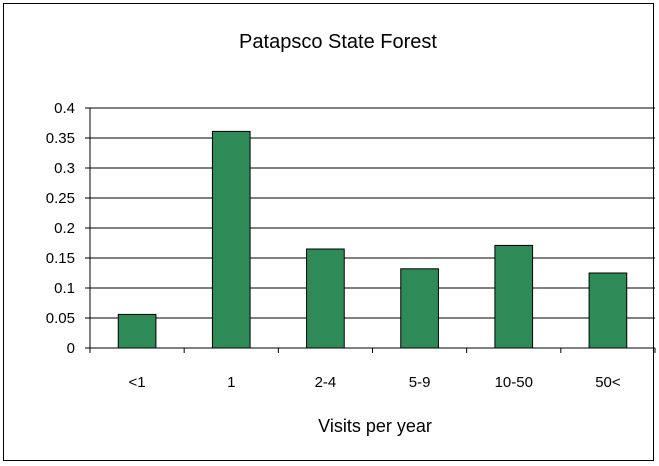  I want to click on y-tick-label: 0.25, so click(60, 198).